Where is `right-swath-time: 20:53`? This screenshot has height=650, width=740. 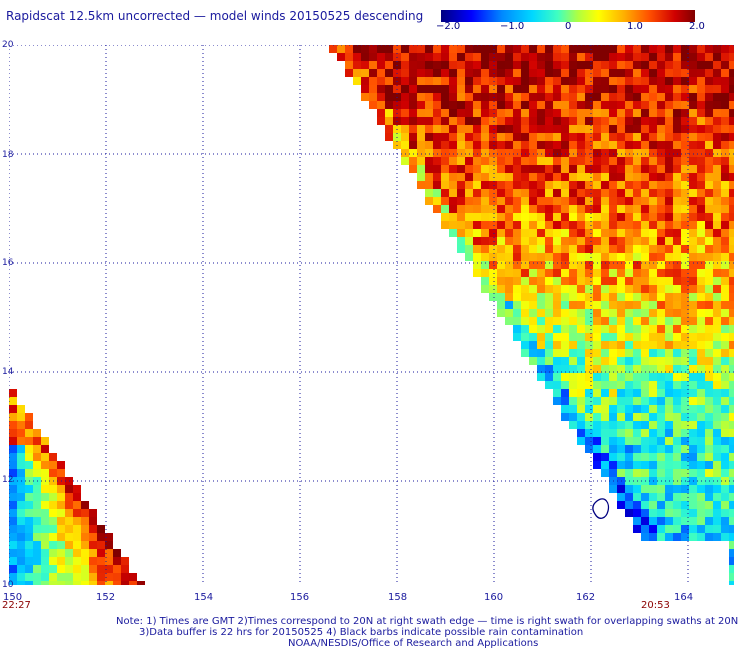
right-swath-time: 20:53 is located at coordinates (655, 605).